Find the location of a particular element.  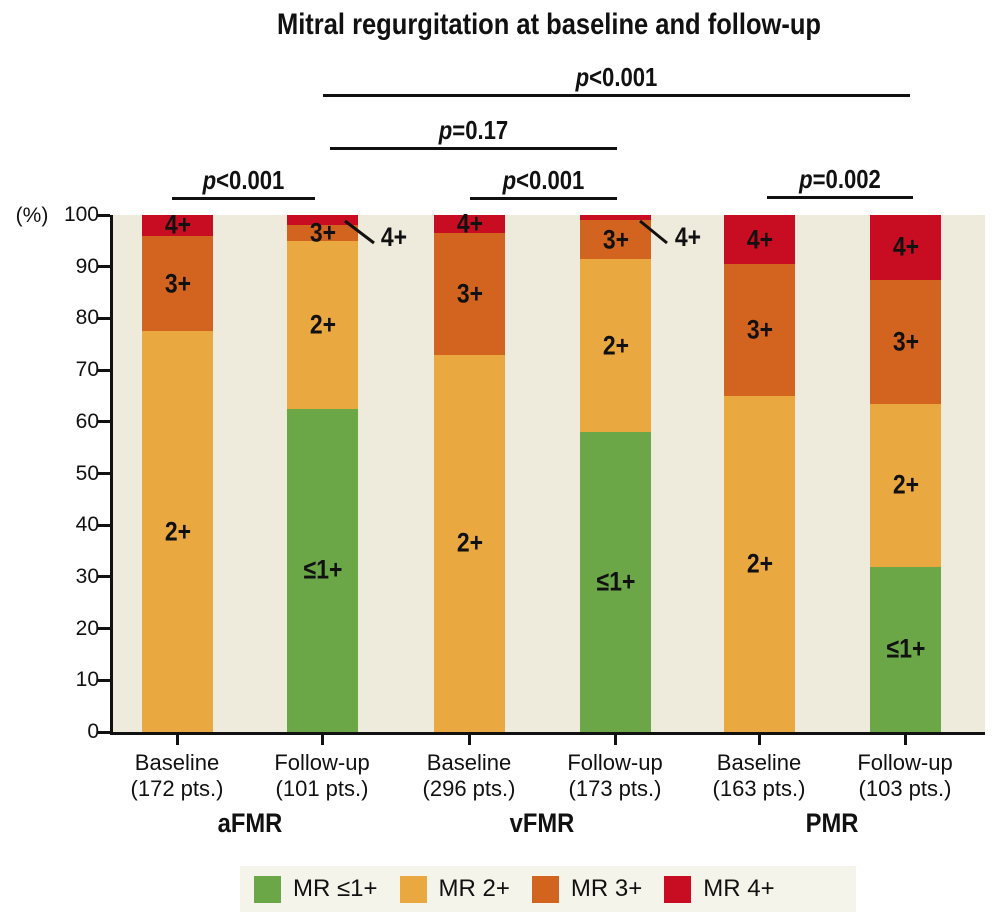

legend-item-mr-le1: MR ≤1+ is located at coordinates (316, 889).